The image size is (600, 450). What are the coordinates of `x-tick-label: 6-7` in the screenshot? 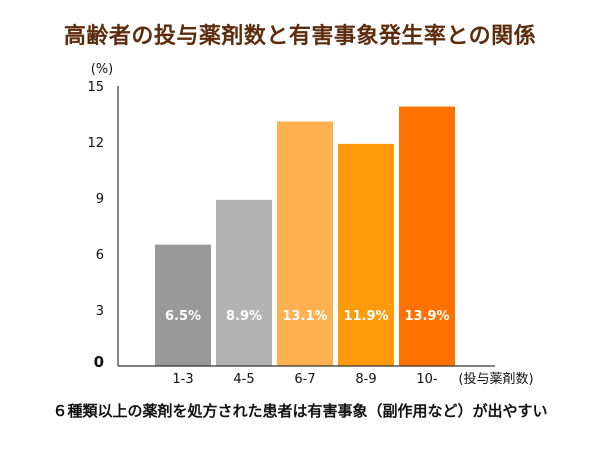 It's located at (304, 379).